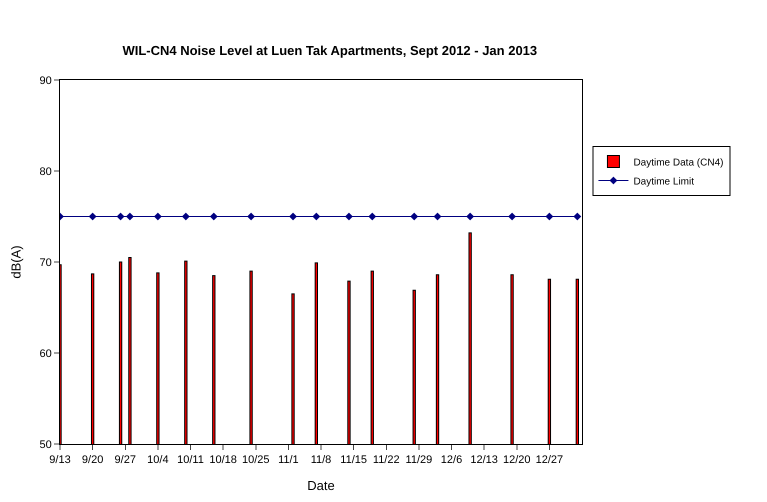  What do you see at coordinates (16, 262) in the screenshot?
I see `y-axis-title: dB(A)` at bounding box center [16, 262].